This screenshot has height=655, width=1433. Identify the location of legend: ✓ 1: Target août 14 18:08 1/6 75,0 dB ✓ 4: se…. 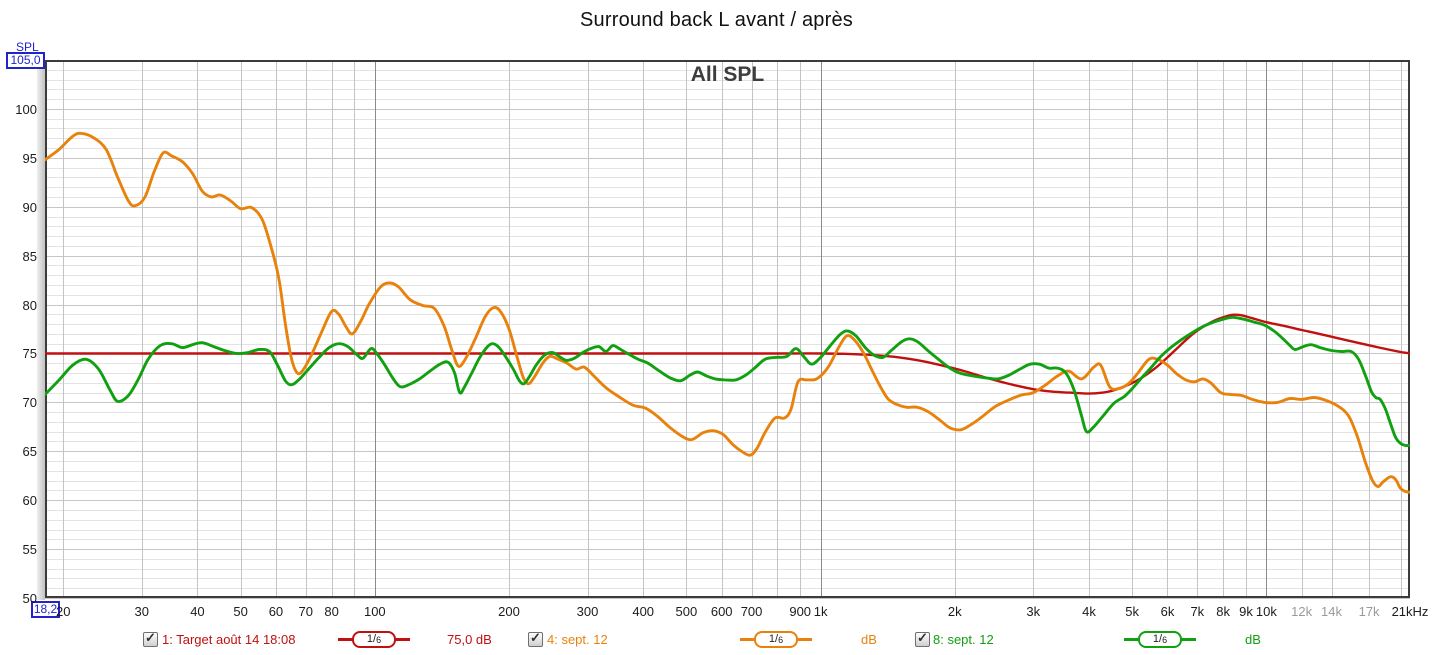
(716, 641).